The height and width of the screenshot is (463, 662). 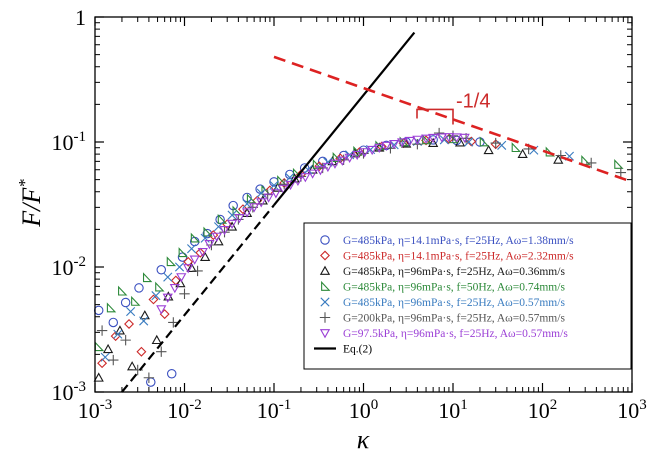 What do you see at coordinates (285, 405) in the screenshot?
I see `x-tick-label-exp: -1` at bounding box center [285, 405].